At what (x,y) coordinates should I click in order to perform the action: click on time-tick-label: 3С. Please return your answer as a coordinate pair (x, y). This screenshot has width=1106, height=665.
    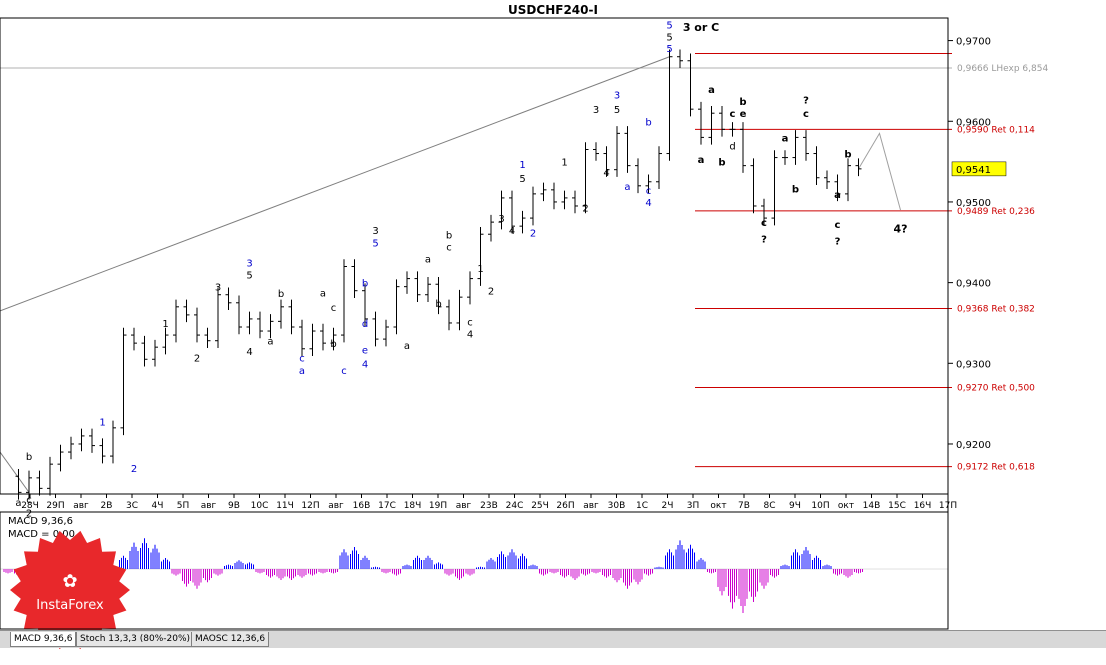
    Looking at the image, I should click on (132, 506).